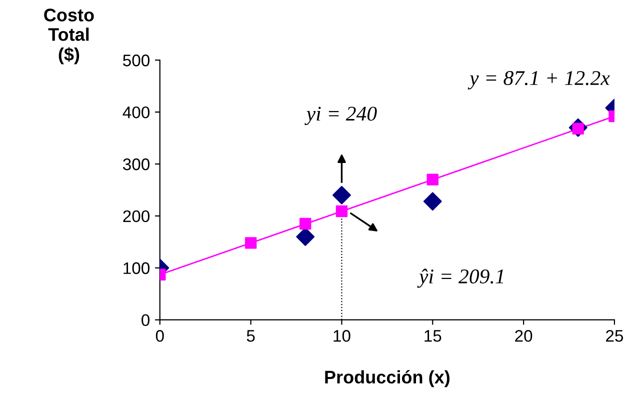  Describe the element at coordinates (340, 116) in the screenshot. I see `annotation: yi = 240` at that location.